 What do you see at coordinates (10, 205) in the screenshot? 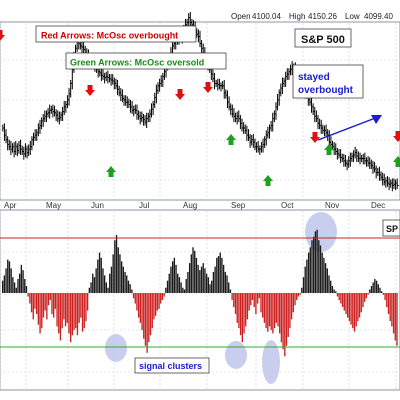
I see `x-tick-label: Apr` at bounding box center [10, 205].